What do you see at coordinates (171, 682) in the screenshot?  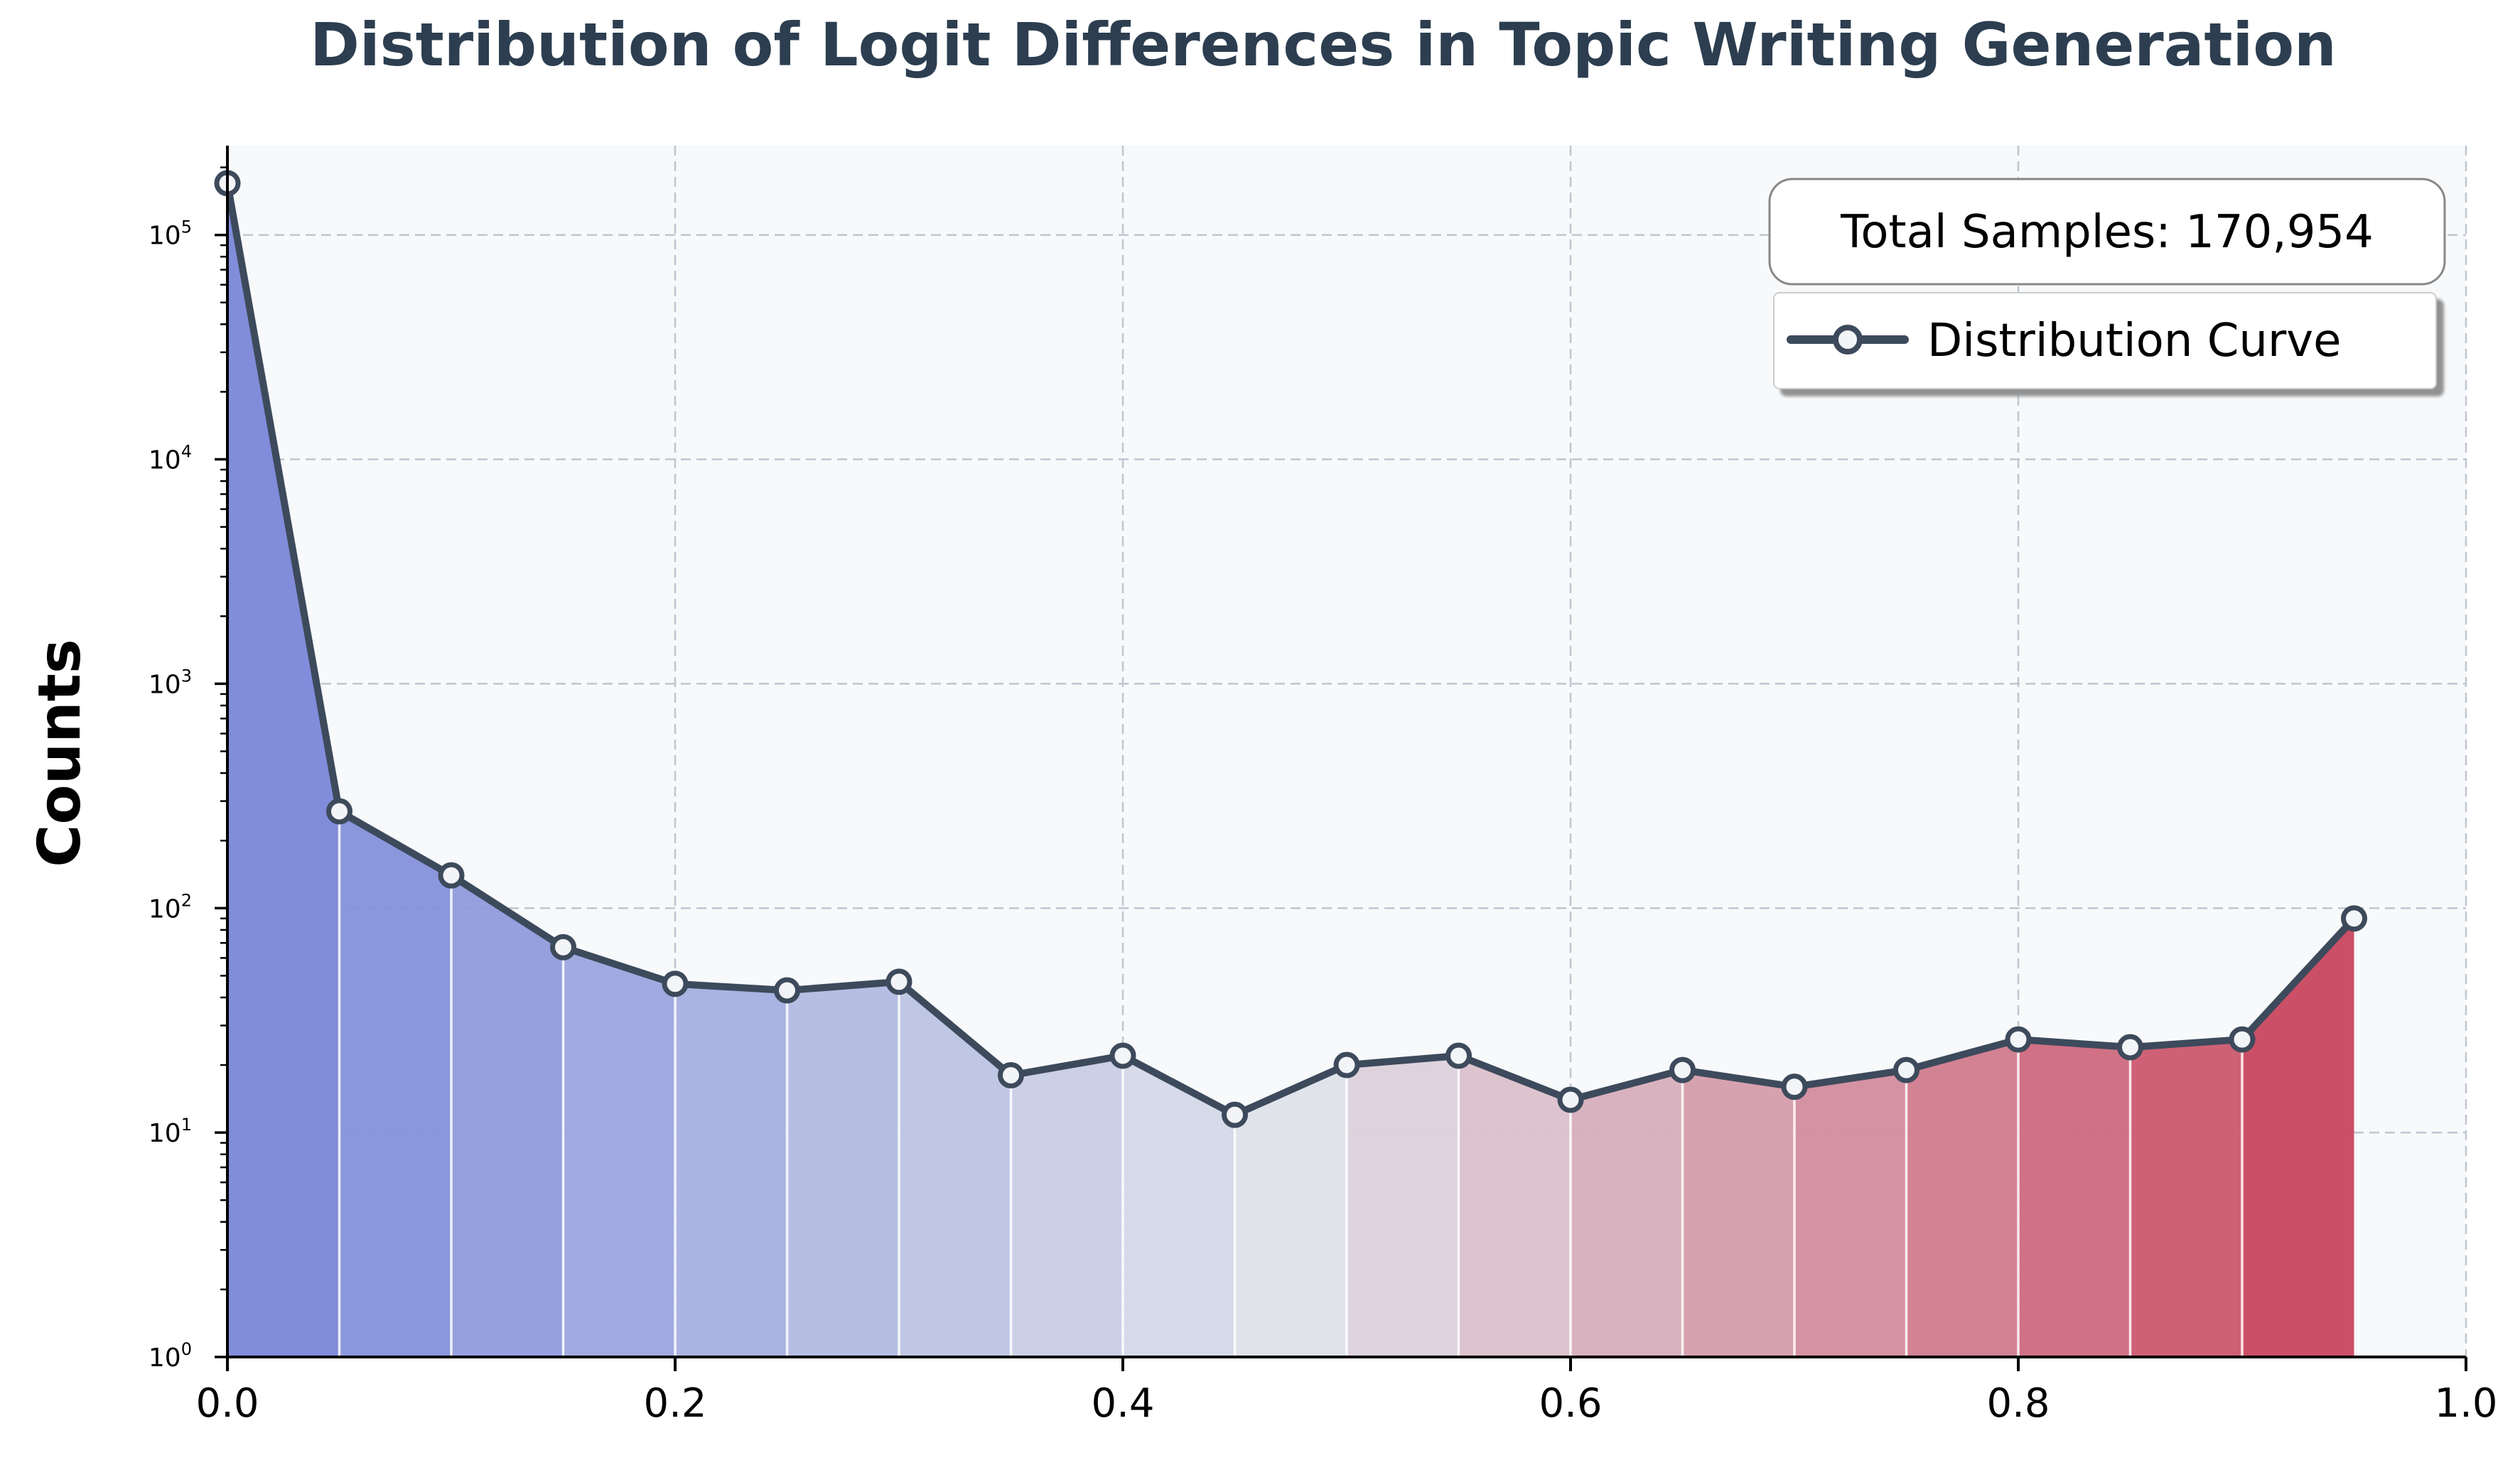 I see `y-tick-label: 10³` at bounding box center [171, 682].